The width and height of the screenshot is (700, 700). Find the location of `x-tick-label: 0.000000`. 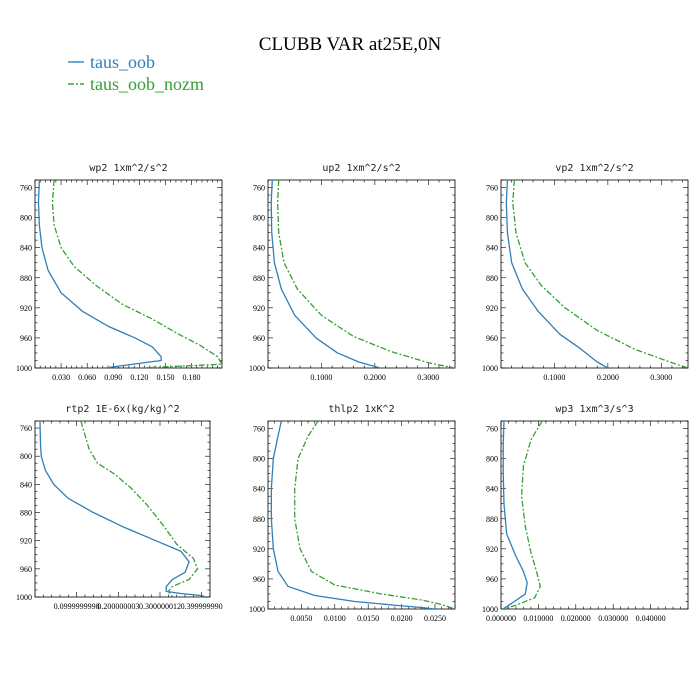

x-tick-label: 0.000000 is located at coordinates (501, 618).